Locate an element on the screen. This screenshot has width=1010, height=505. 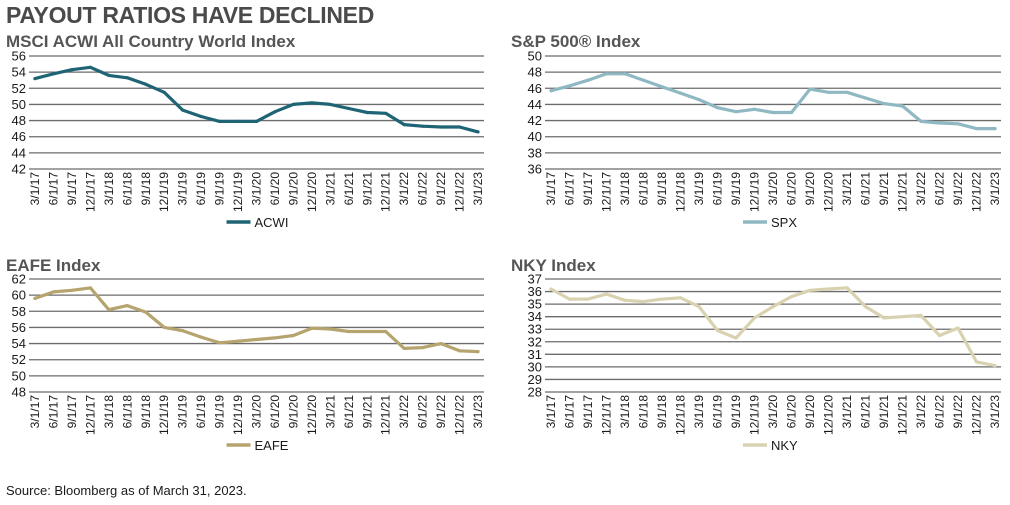
x-tick-label: 3/1/18 is located at coordinates (625, 189).